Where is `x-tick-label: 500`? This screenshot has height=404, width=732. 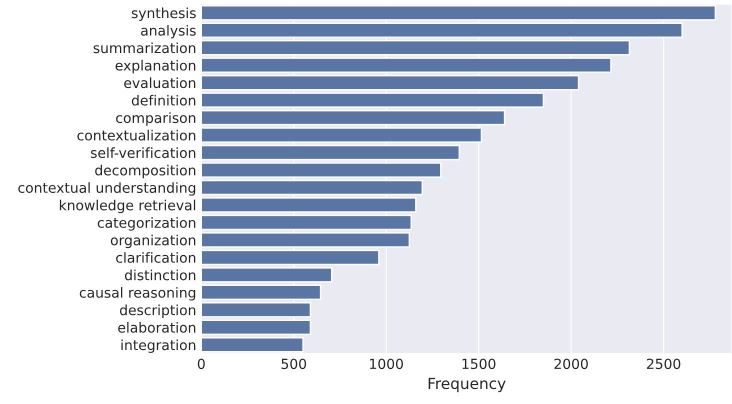 x-tick-label: 500 is located at coordinates (294, 364).